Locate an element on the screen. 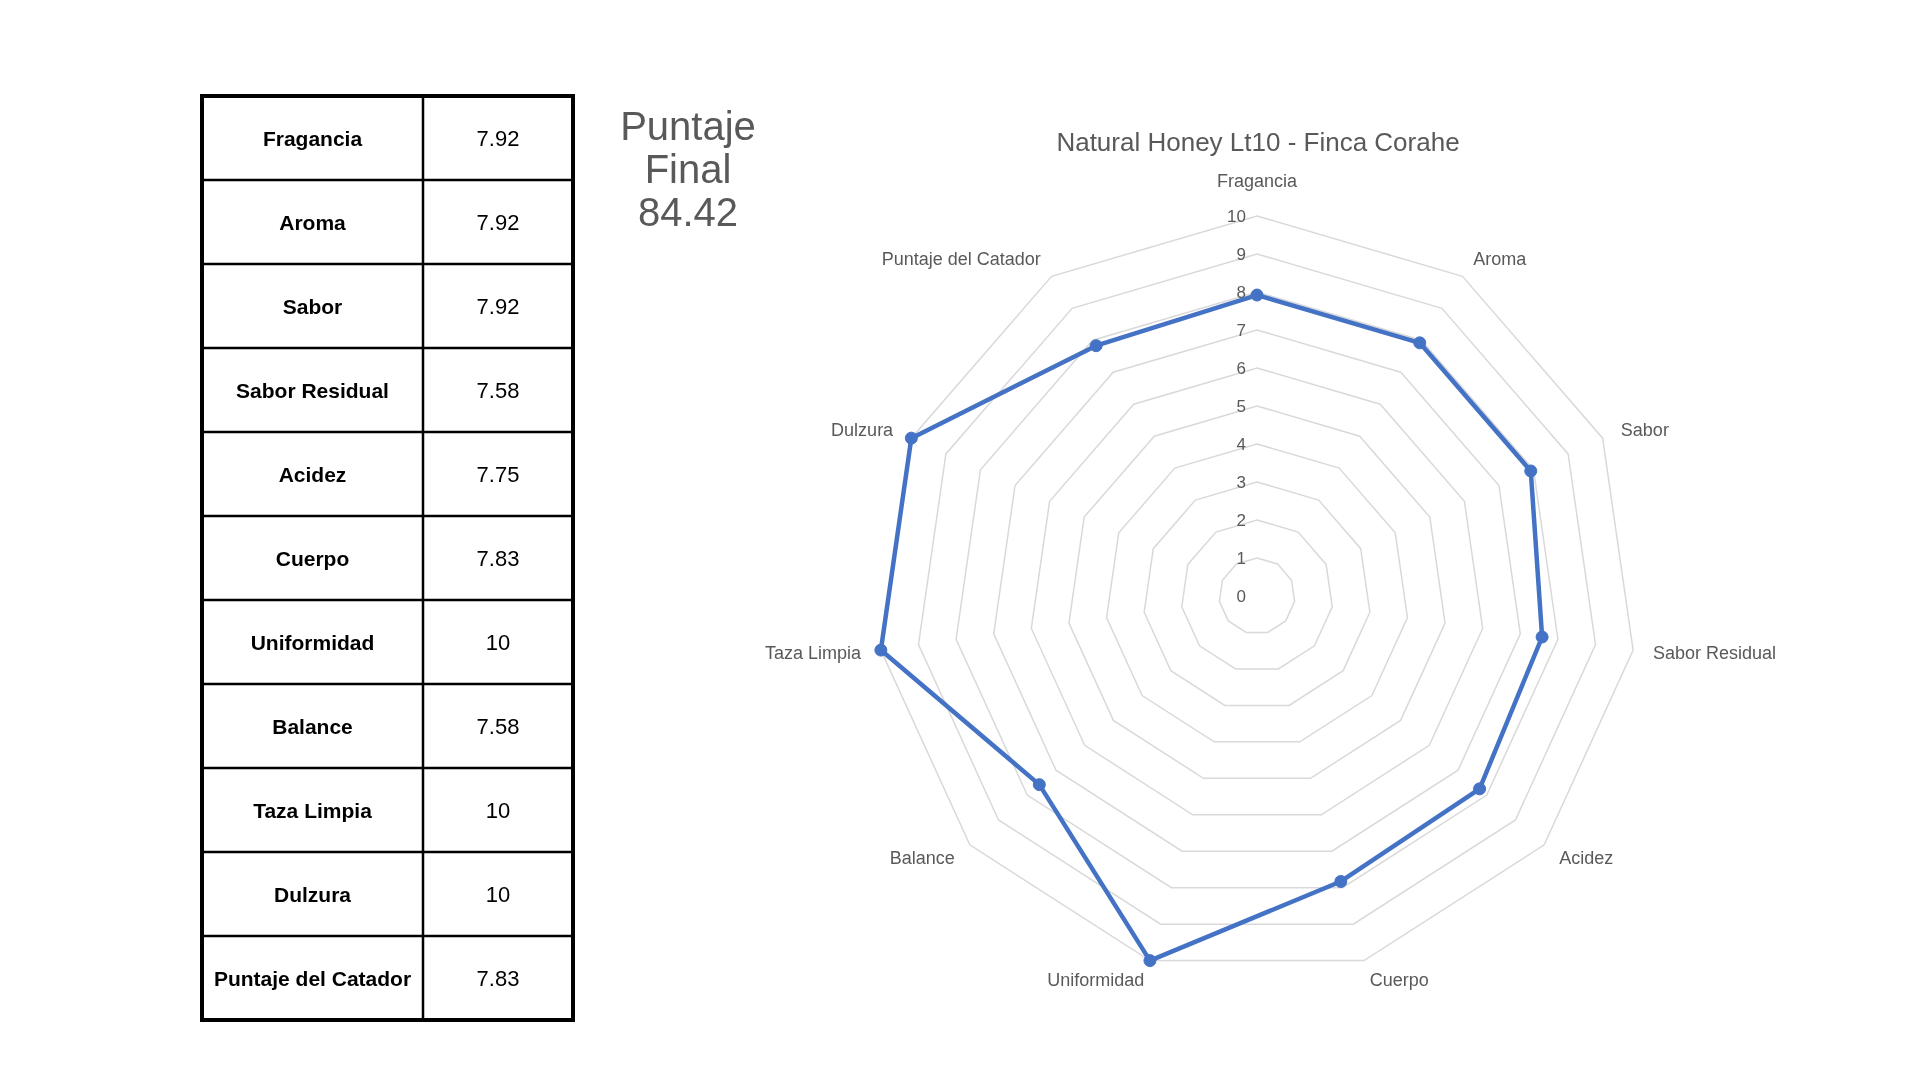 The height and width of the screenshot is (1080, 1920). spoke-label: Uniformidad is located at coordinates (1096, 979).